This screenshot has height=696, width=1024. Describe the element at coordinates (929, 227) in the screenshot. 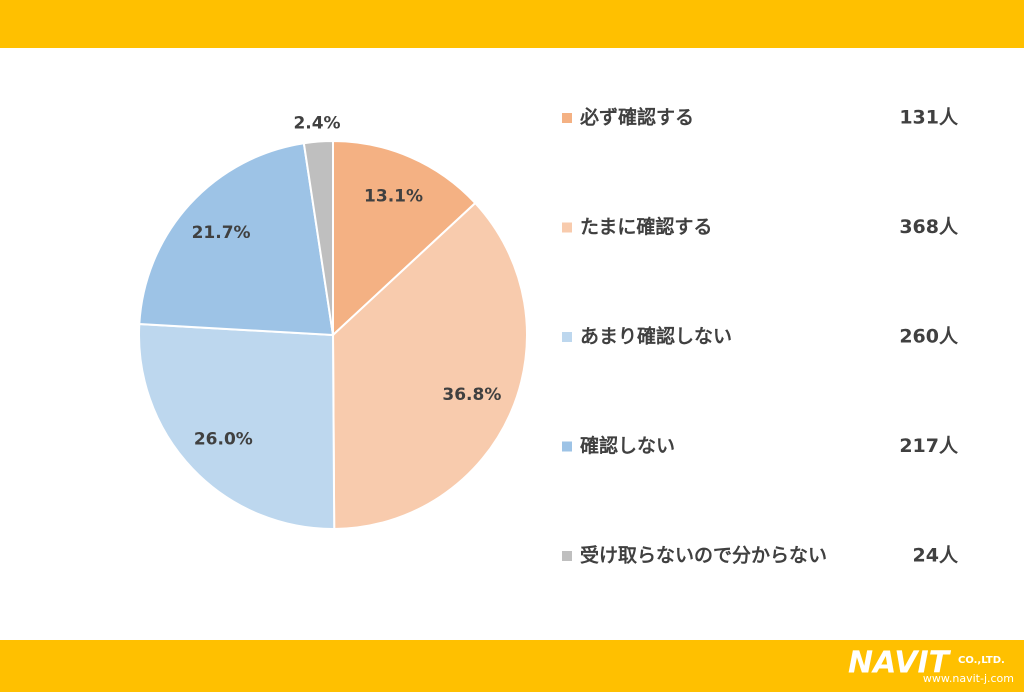

I see `count-label: 368人` at that location.